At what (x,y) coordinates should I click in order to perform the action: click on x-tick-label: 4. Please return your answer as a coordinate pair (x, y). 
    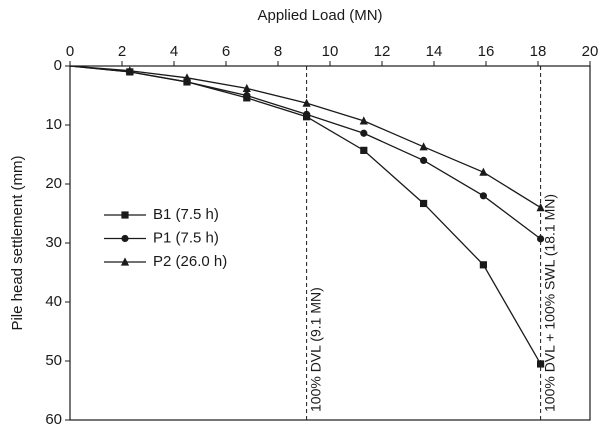
    Looking at the image, I should click on (174, 51).